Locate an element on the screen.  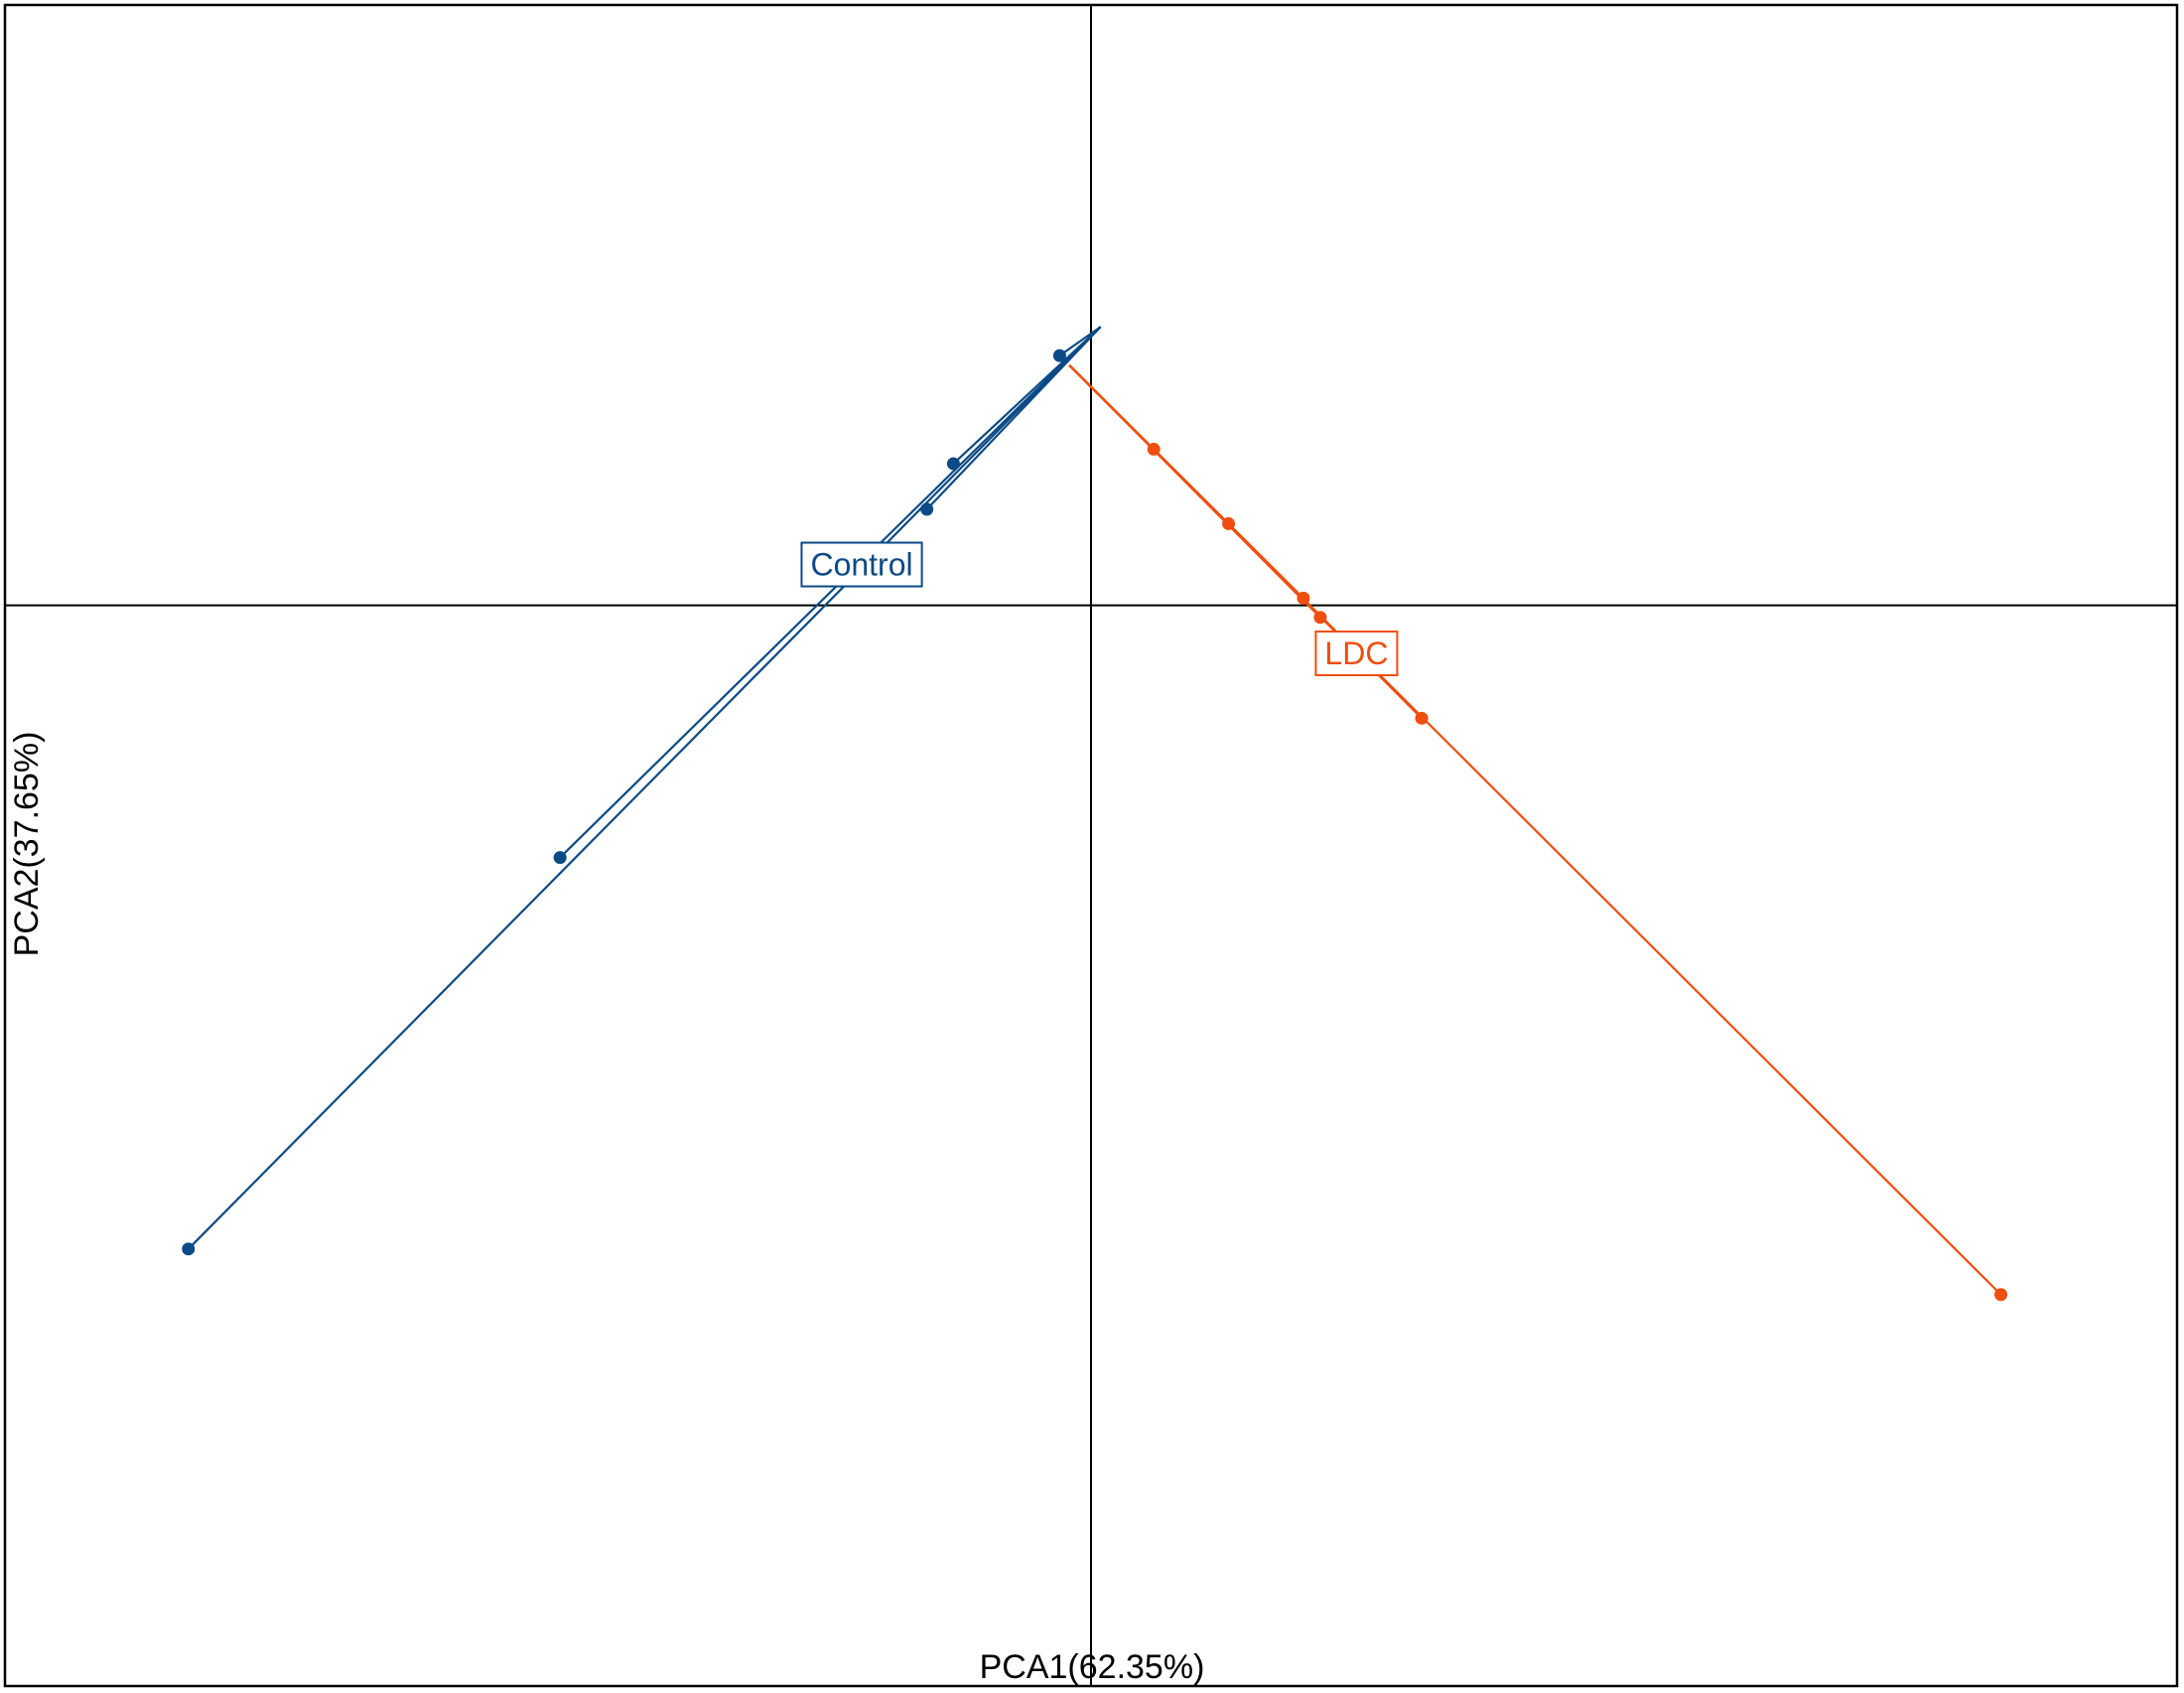
control-group-label: Control is located at coordinates (861, 564).